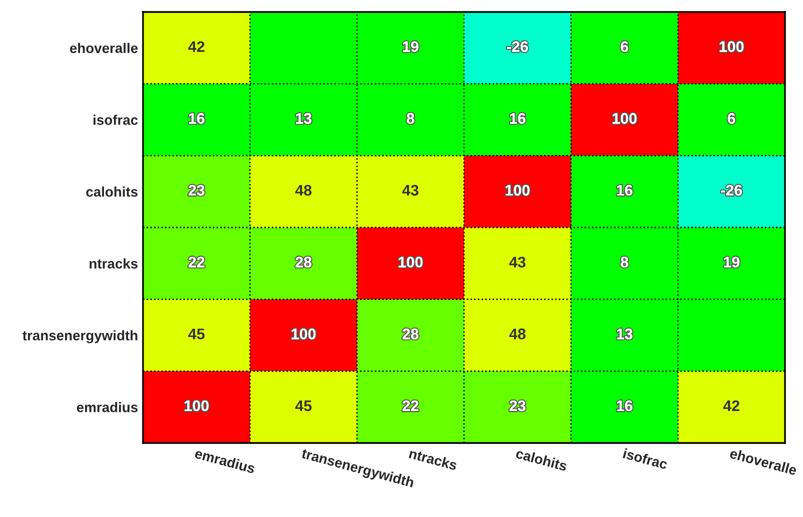  Describe the element at coordinates (112, 191) in the screenshot. I see `y-tick-label: calohits` at that location.